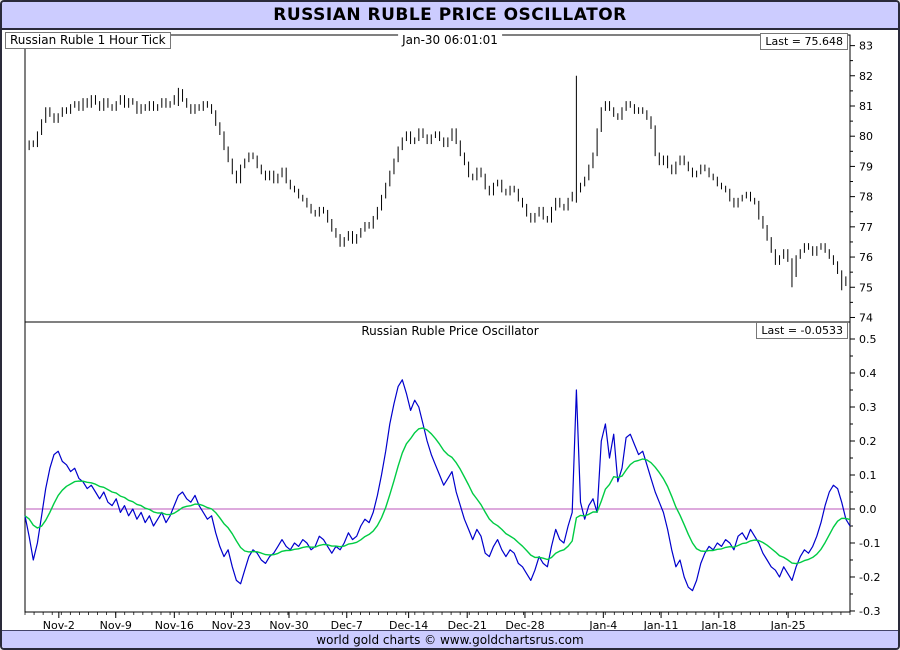  Describe the element at coordinates (116, 624) in the screenshot. I see `x-tick-label: Nov-9` at that location.